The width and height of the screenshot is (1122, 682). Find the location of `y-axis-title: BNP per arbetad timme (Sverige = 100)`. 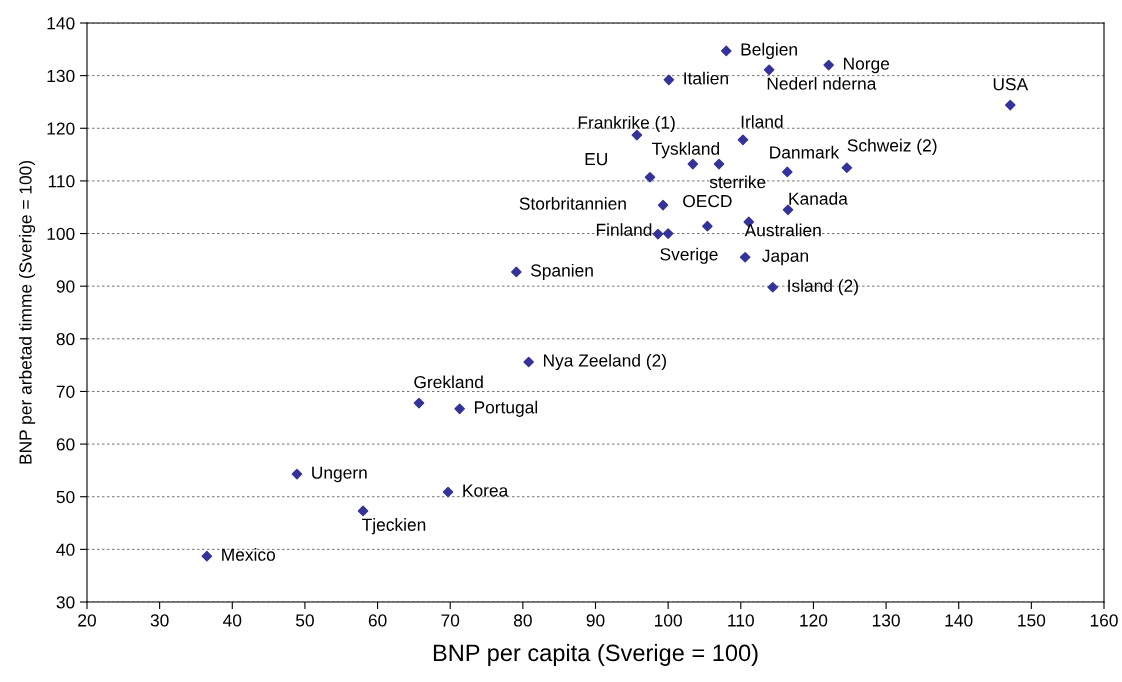

y-axis-title: BNP per arbetad timme (Sverige = 100) is located at coordinates (27, 312).